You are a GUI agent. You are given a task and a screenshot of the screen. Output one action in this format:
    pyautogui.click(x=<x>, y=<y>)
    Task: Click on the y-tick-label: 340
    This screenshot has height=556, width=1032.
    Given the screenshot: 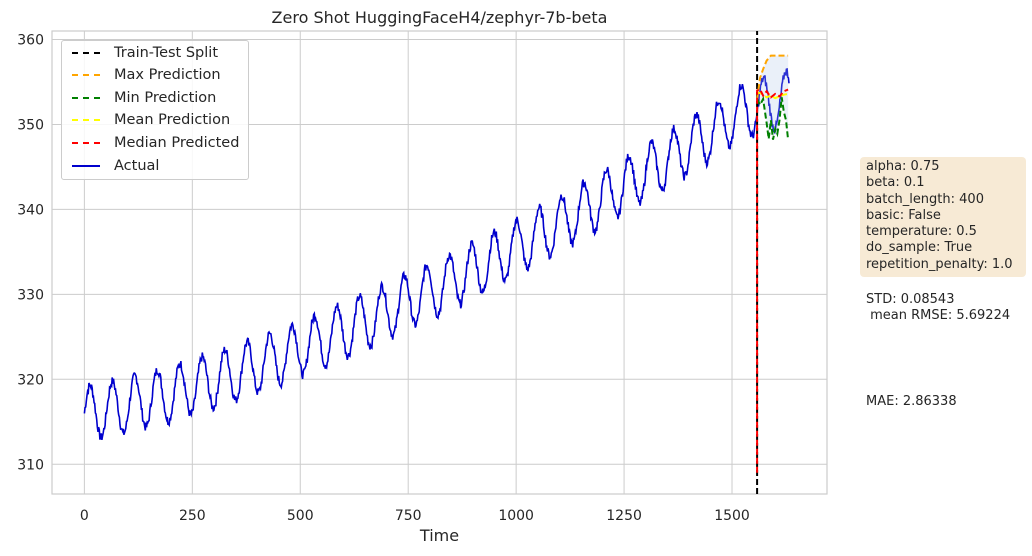 What is the action you would take?
    pyautogui.click(x=30, y=210)
    